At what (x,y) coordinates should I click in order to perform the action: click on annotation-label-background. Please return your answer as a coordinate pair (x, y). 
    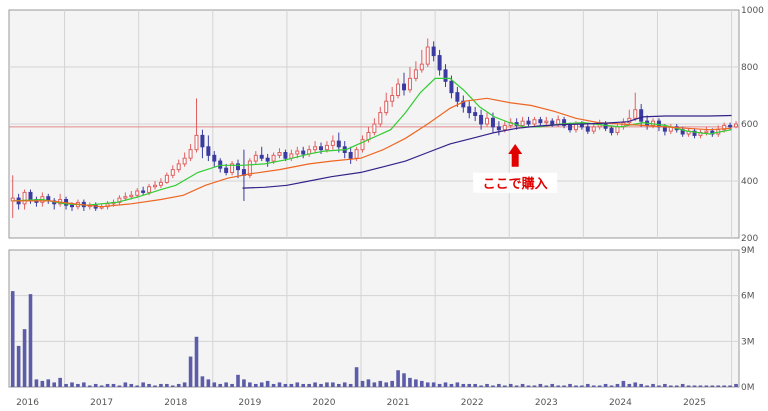
    Looking at the image, I should click on (515, 182).